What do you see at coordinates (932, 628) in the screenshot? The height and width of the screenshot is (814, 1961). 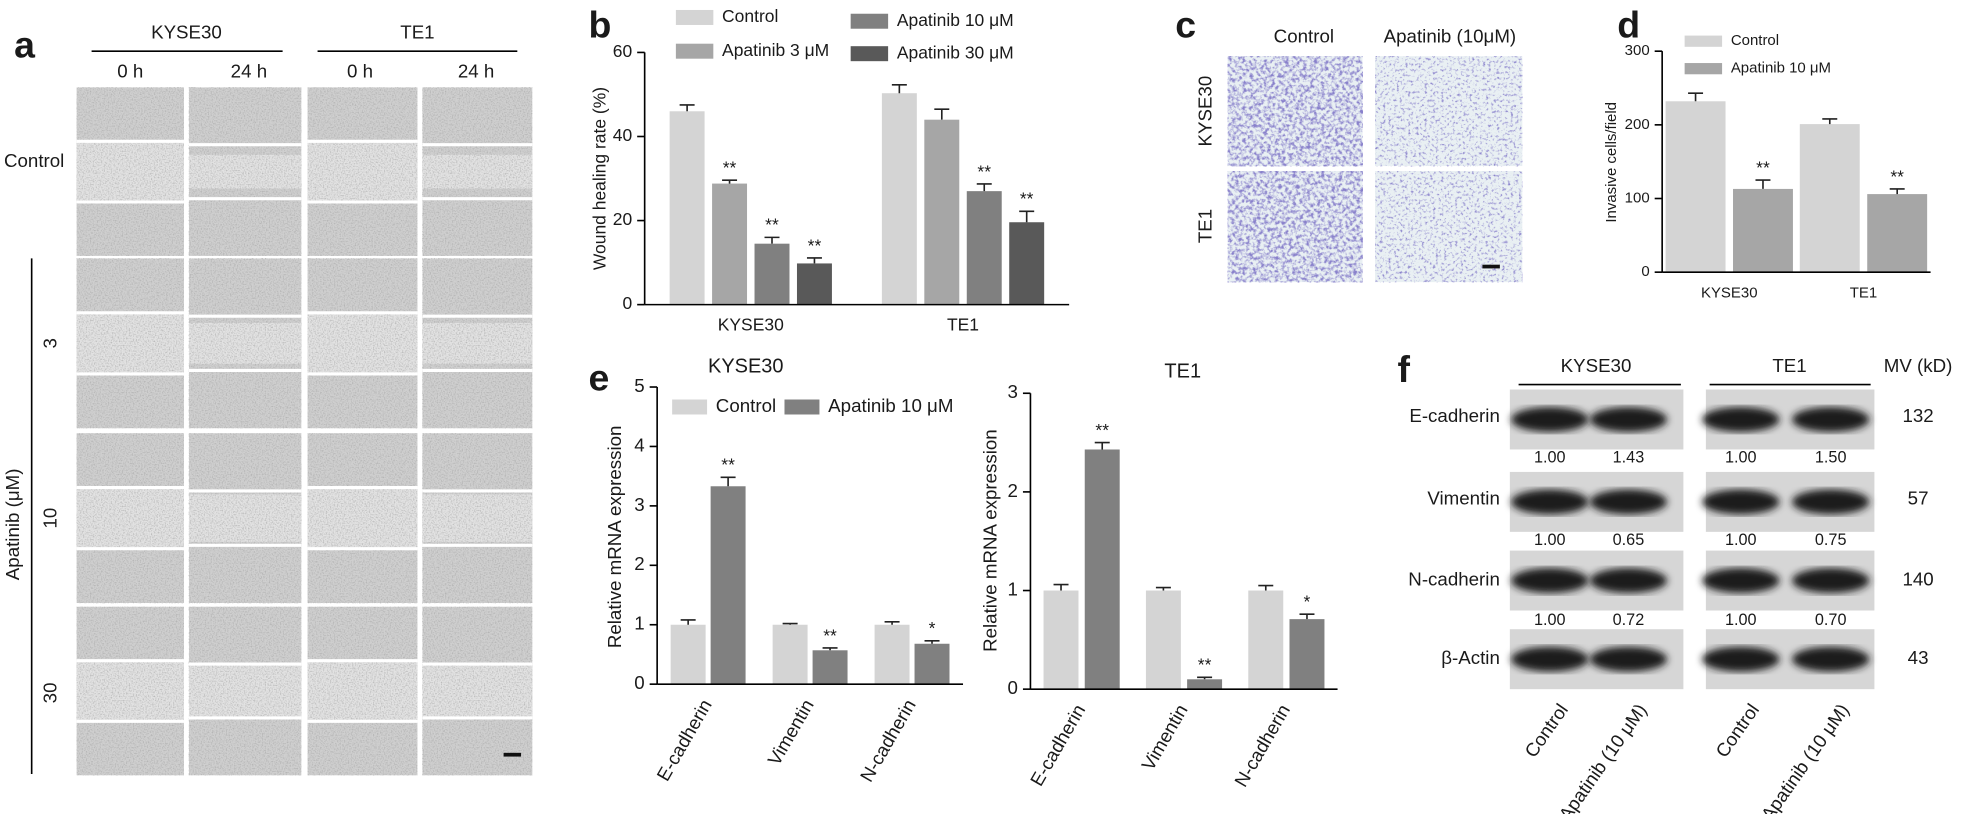 I see `significance-mark: *` at bounding box center [932, 628].